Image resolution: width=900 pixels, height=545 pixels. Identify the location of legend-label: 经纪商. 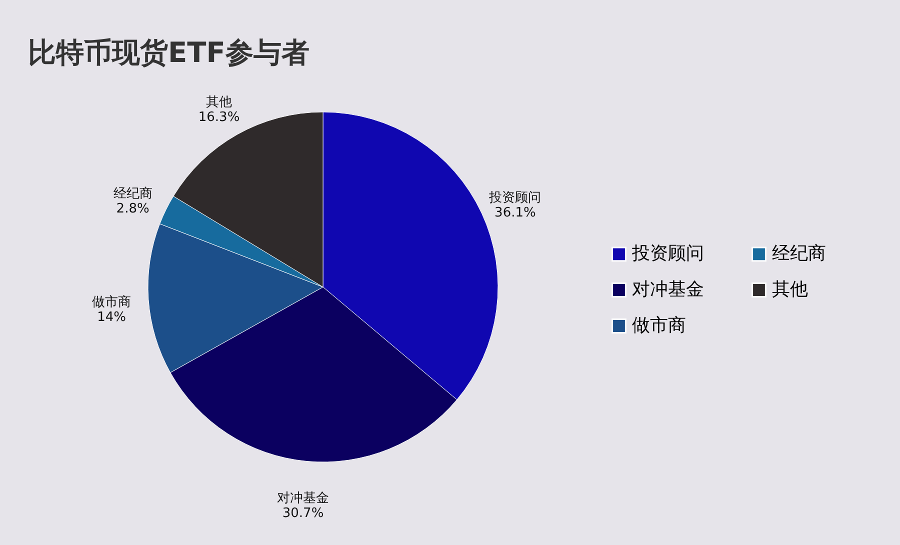
(799, 253).